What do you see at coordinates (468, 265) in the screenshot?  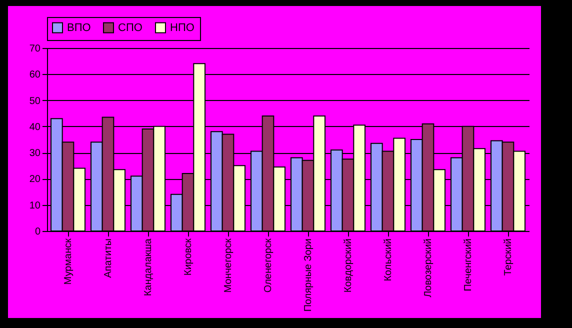 I see `x-tick-label: Печенгский` at bounding box center [468, 265].